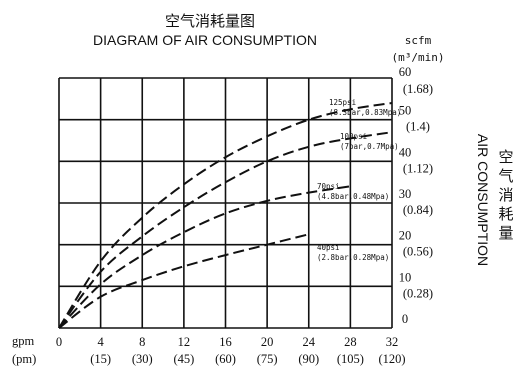  What do you see at coordinates (505, 157) in the screenshot?
I see `y-title-cn-char-0: 空` at bounding box center [505, 157].